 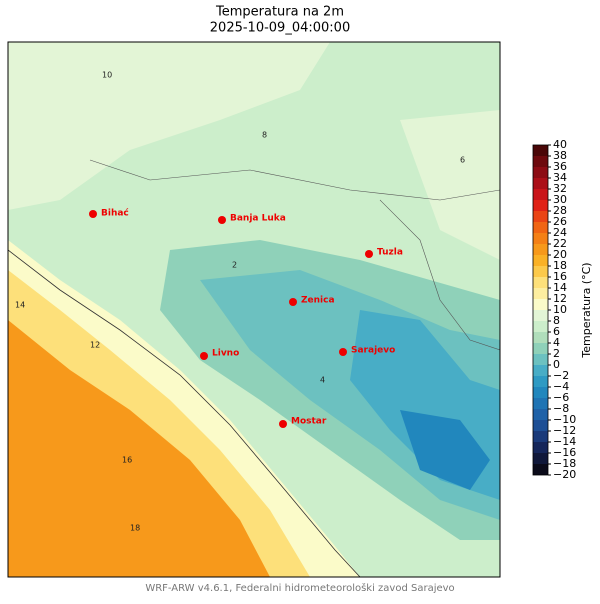 I want to click on colorbar-tick-label: 26, so click(x=560, y=221).